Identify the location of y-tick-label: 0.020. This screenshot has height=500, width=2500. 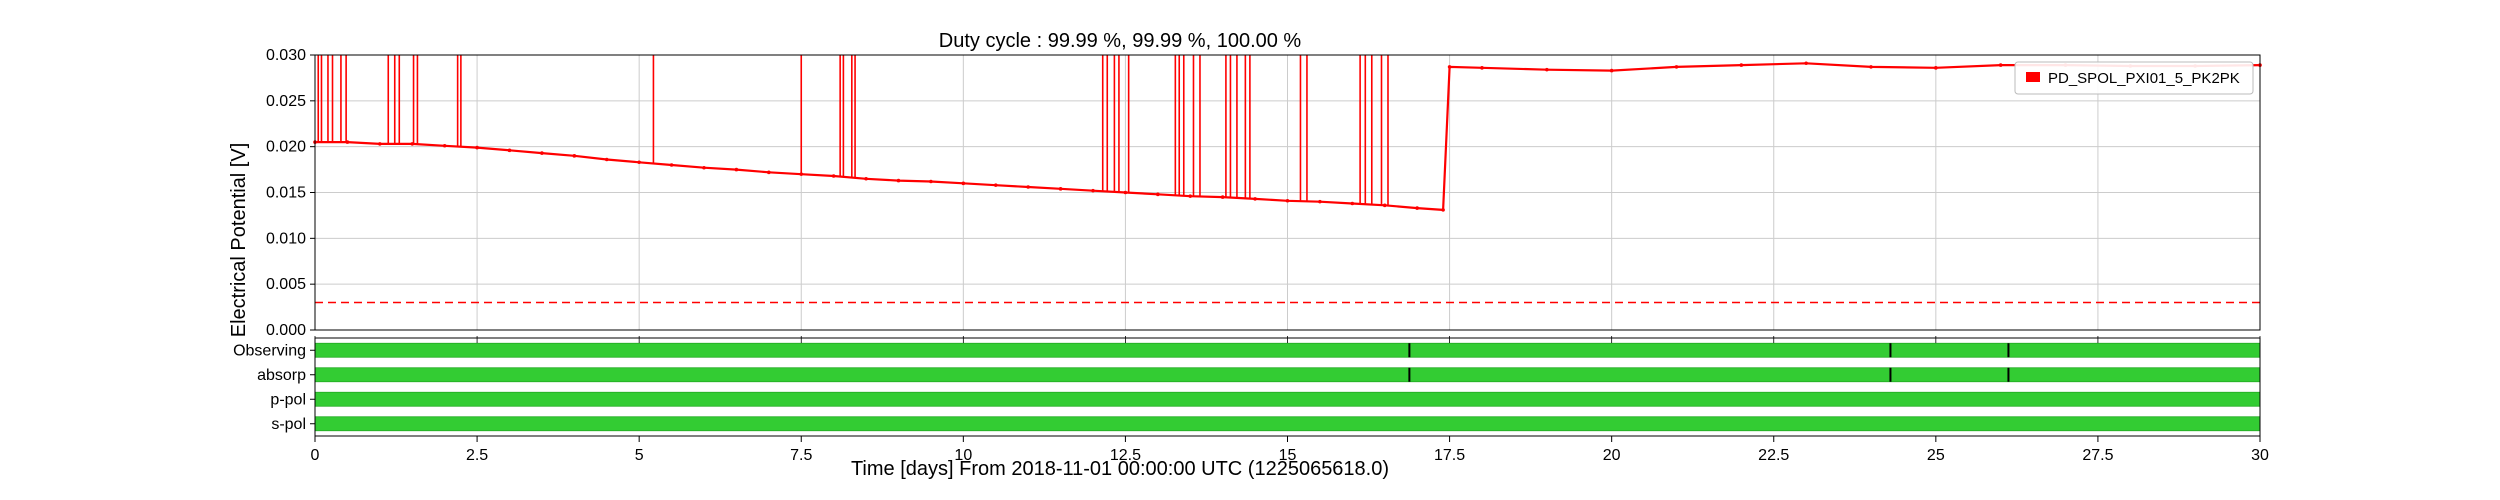
(286, 147).